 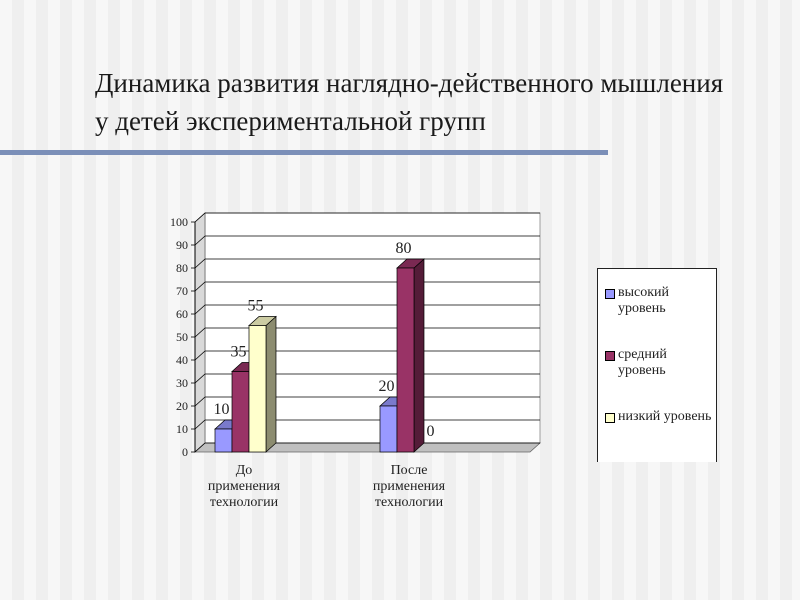 I want to click on title-underline, so click(x=304, y=152).